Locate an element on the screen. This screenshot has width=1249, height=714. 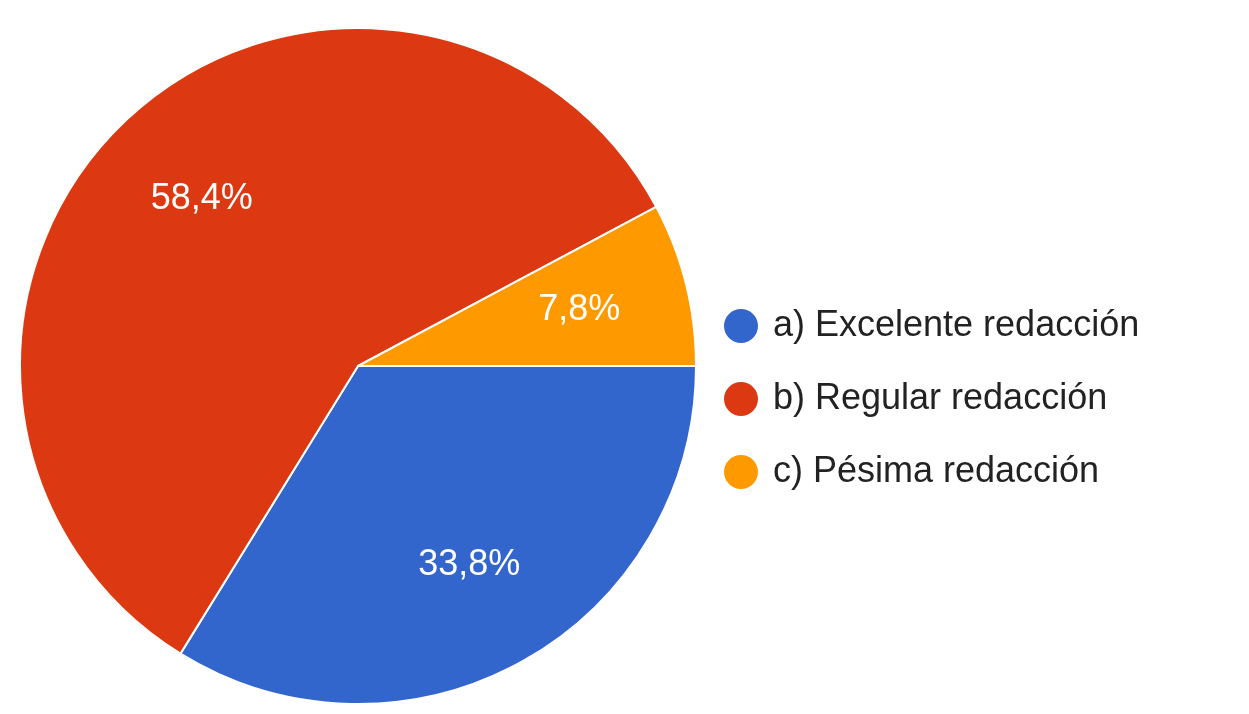
legend-label: a) Excelente redacción is located at coordinates (956, 323).